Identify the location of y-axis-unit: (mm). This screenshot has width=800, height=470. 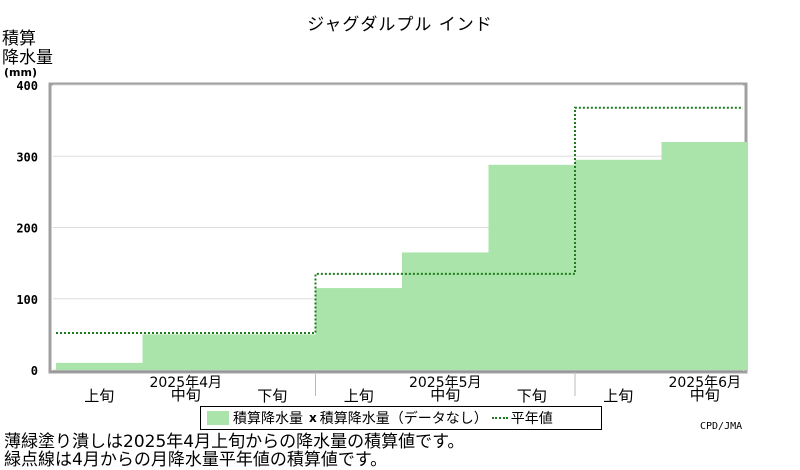
(20, 72).